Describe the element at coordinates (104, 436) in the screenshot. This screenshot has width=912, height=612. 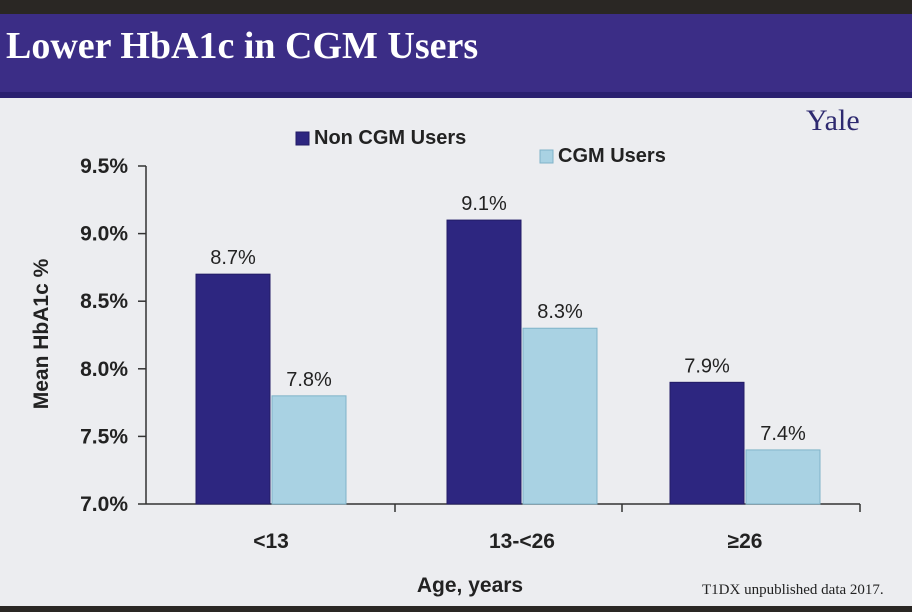
I see `y-tick-label: 7.5%` at that location.